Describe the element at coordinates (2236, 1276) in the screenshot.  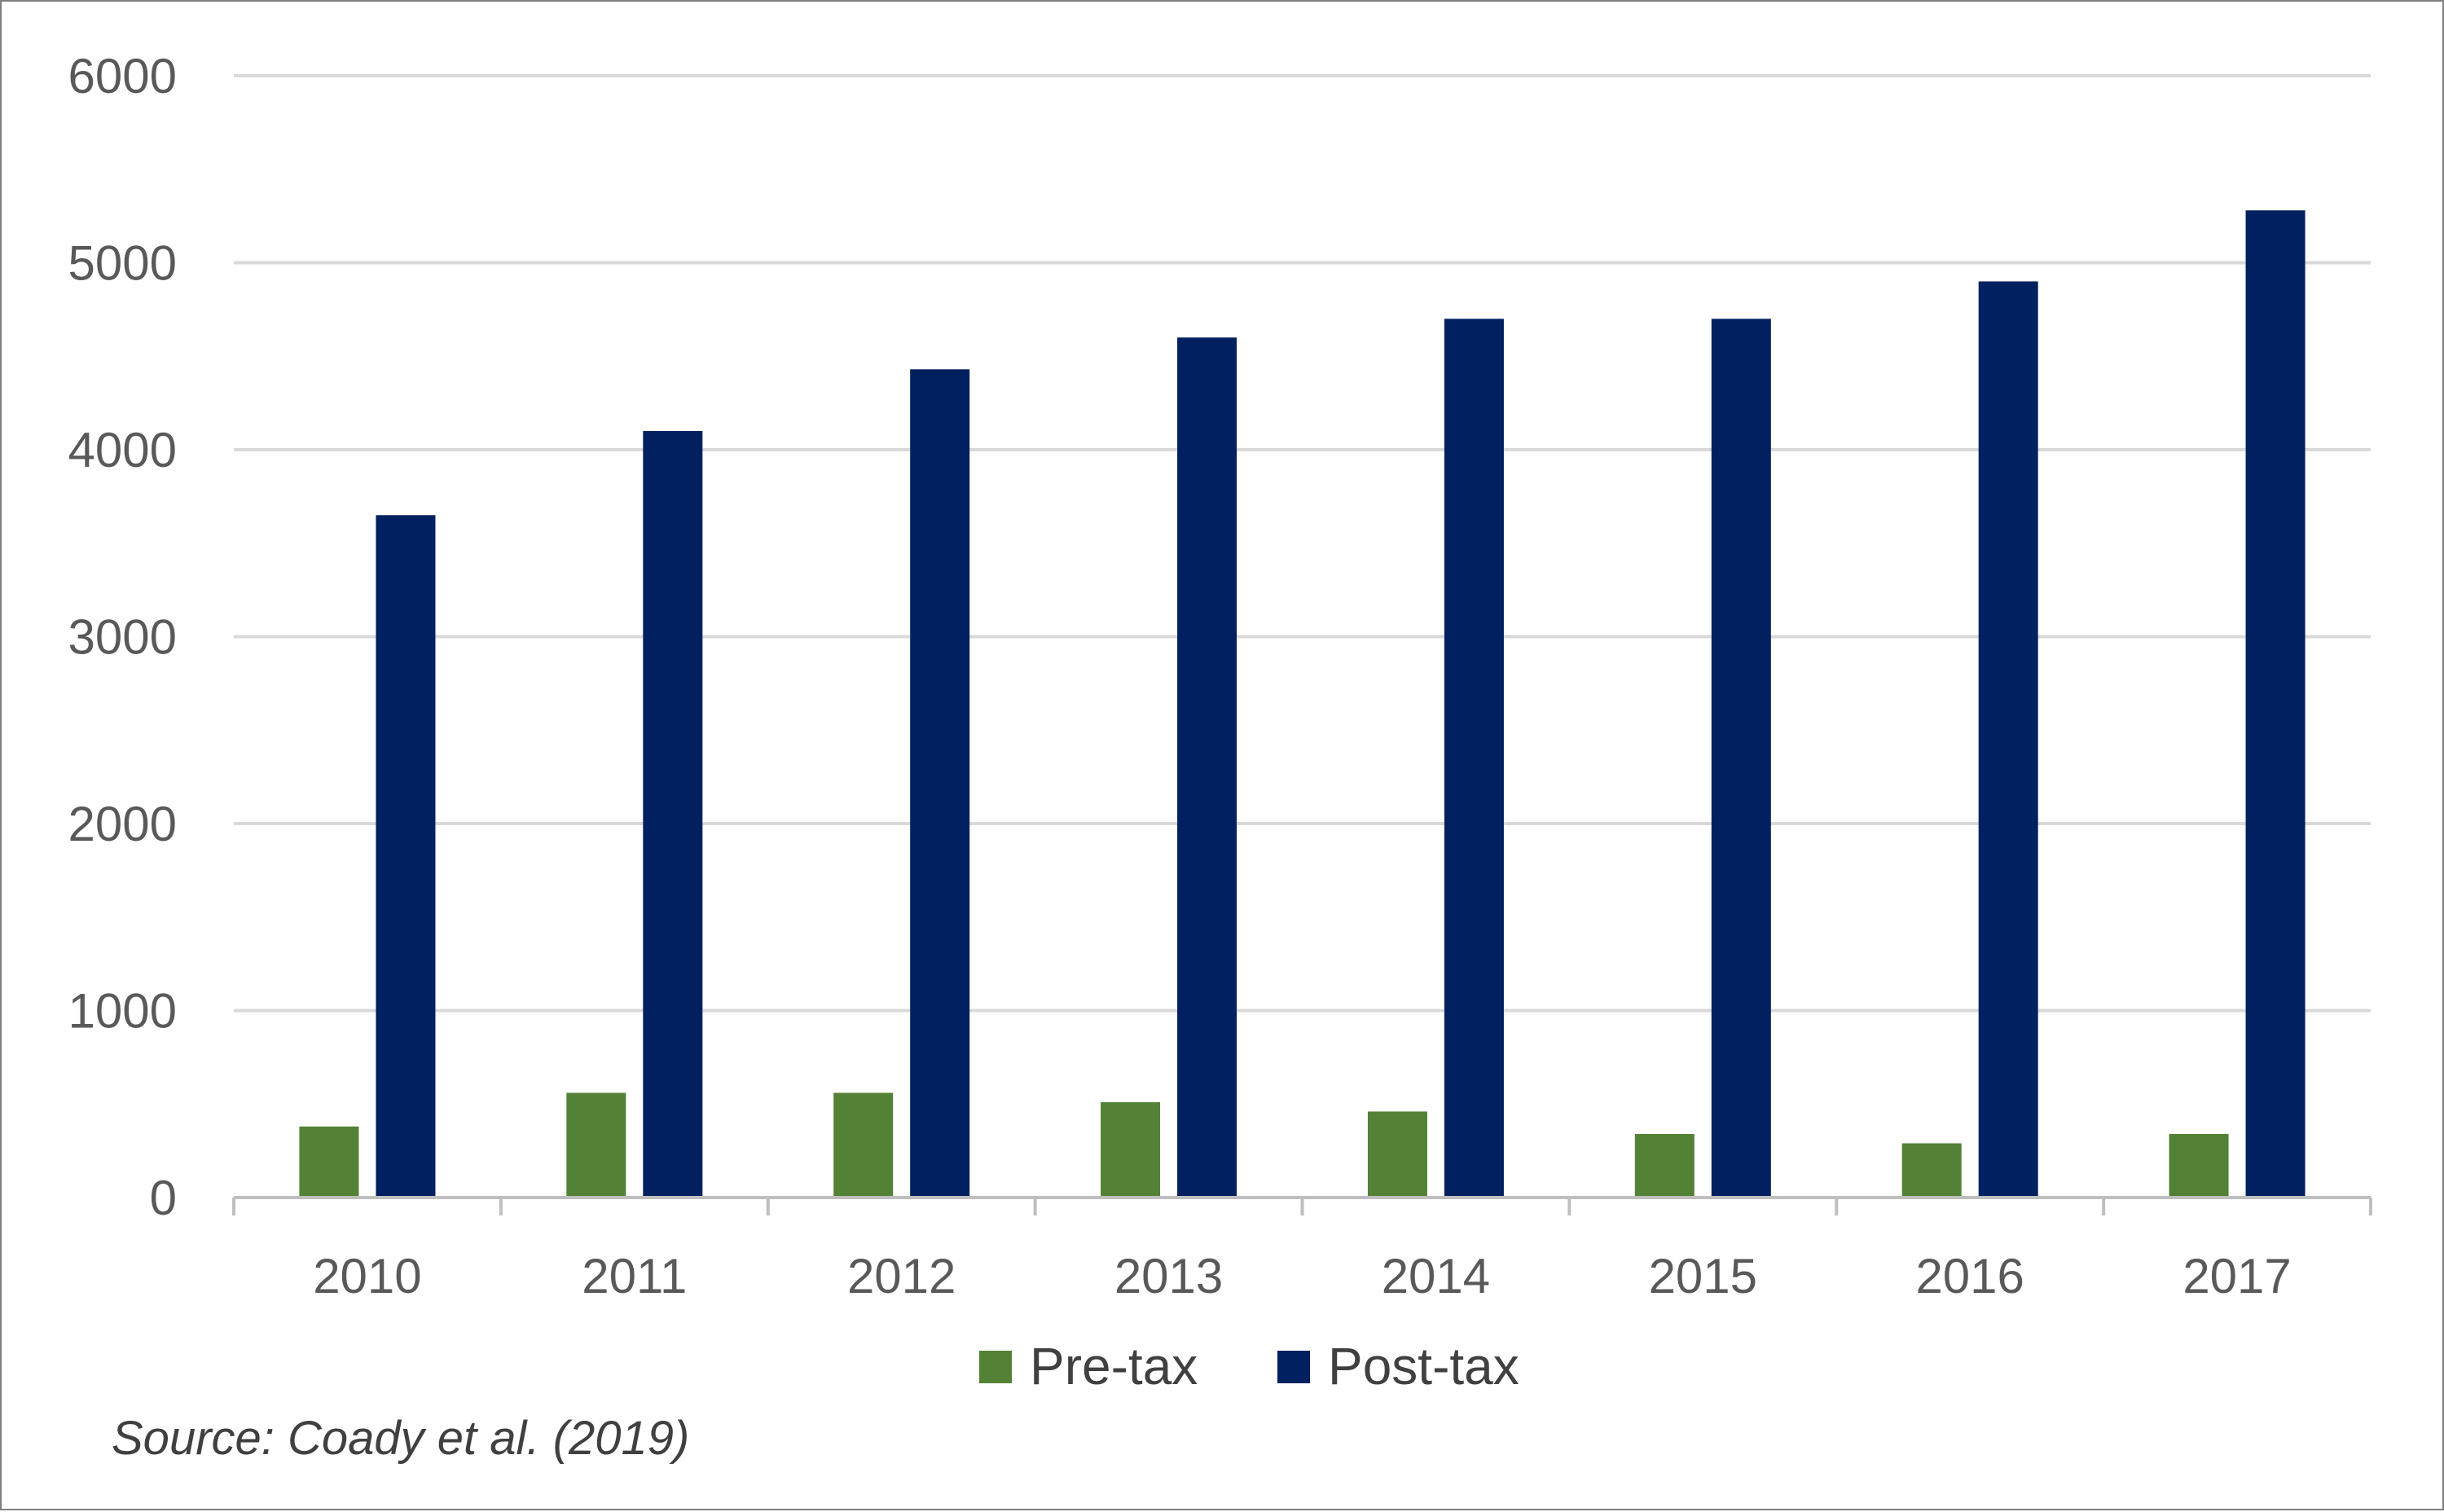
I see `x-tick-label: 2017` at that location.